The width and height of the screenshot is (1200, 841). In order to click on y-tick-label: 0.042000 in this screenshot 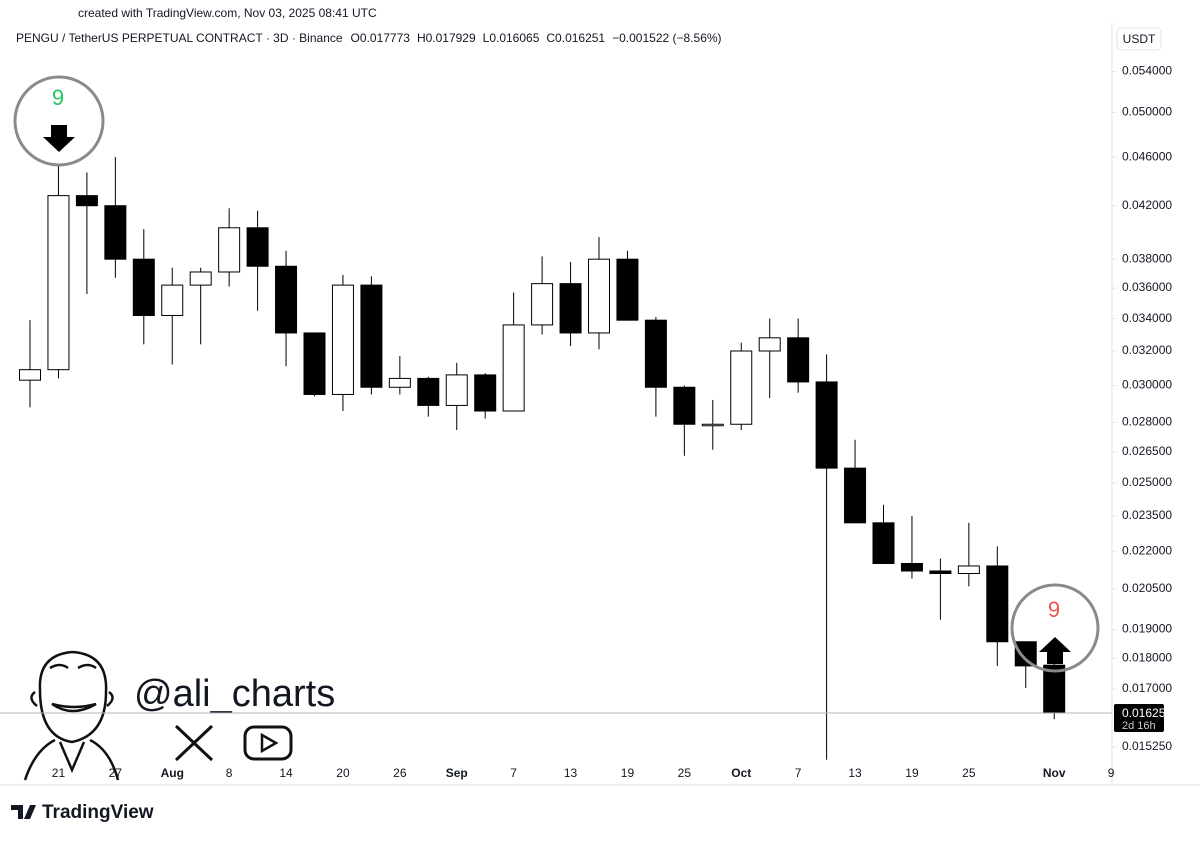, I will do `click(1147, 205)`.